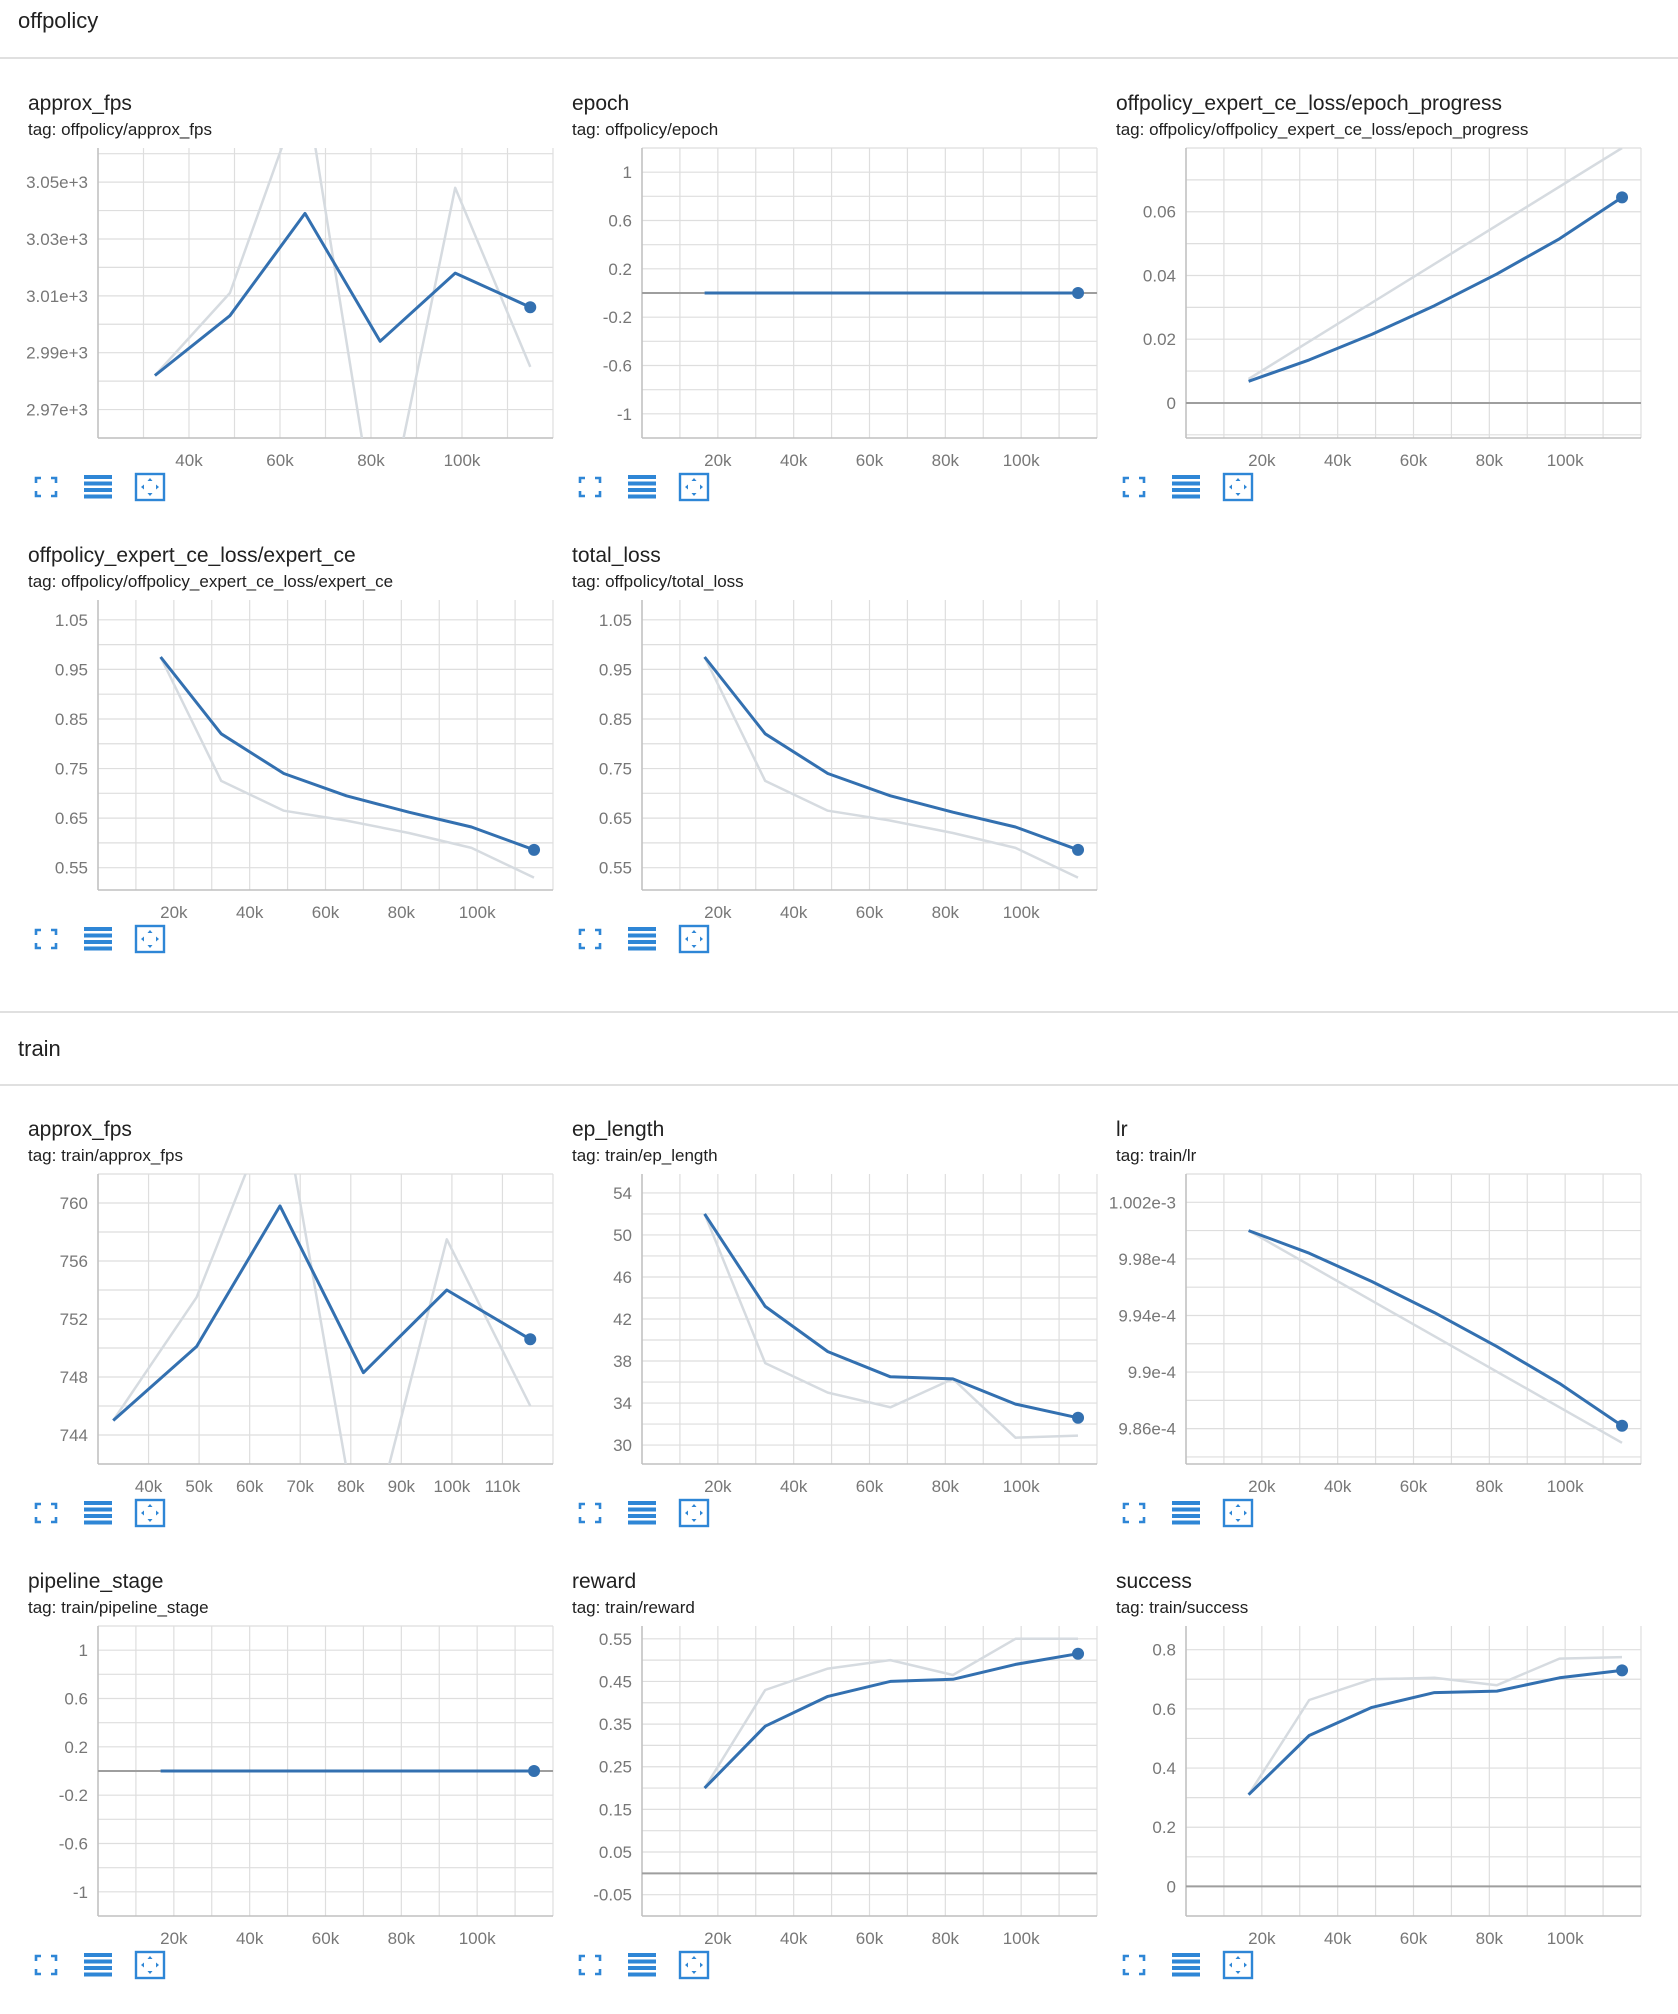 Image resolution: width=1678 pixels, height=2014 pixels. What do you see at coordinates (58, 20) in the screenshot?
I see `section-header-offpolicy: offpolicy` at bounding box center [58, 20].